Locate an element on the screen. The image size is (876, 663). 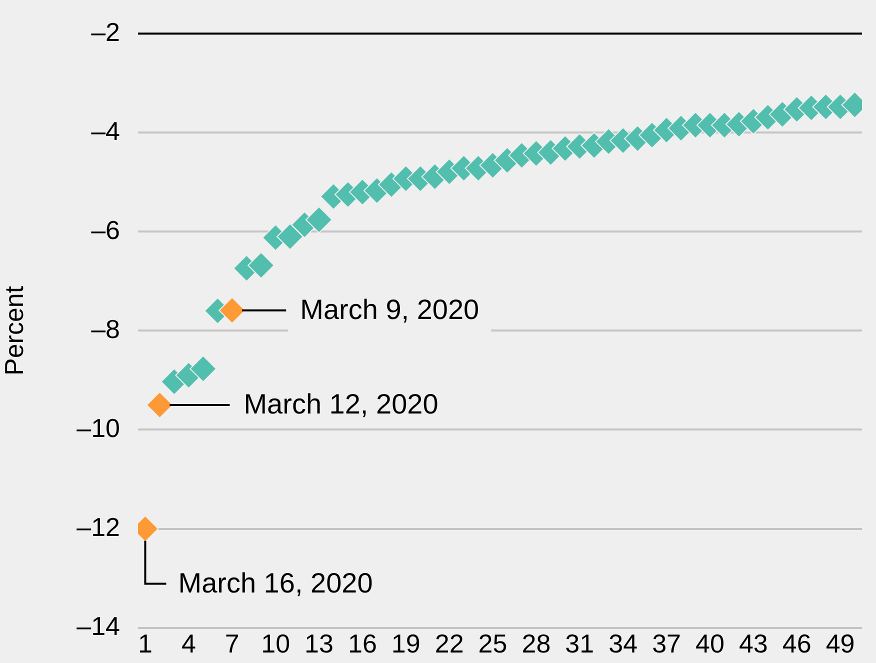
x-tick-label: 49 is located at coordinates (840, 643).